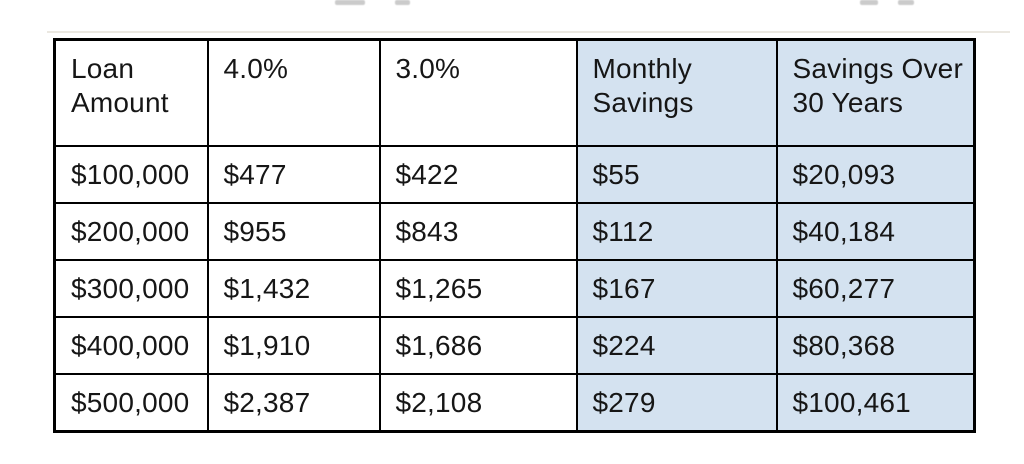 This screenshot has width=1024, height=464. I want to click on cell-payment-4pct: $955, so click(293, 231).